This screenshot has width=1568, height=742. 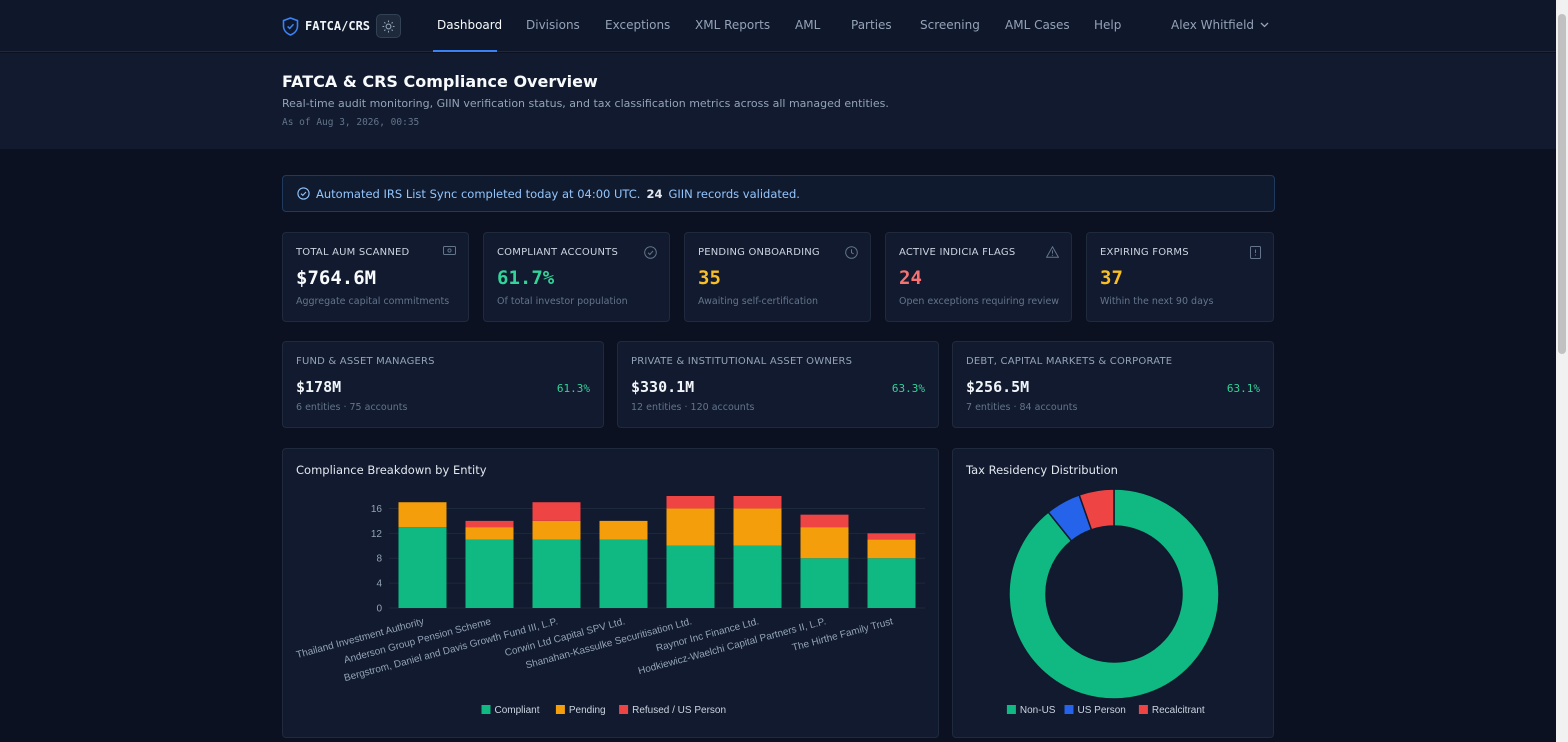 I want to click on kpi-label: EXPIRING FORMS, so click(x=1144, y=252).